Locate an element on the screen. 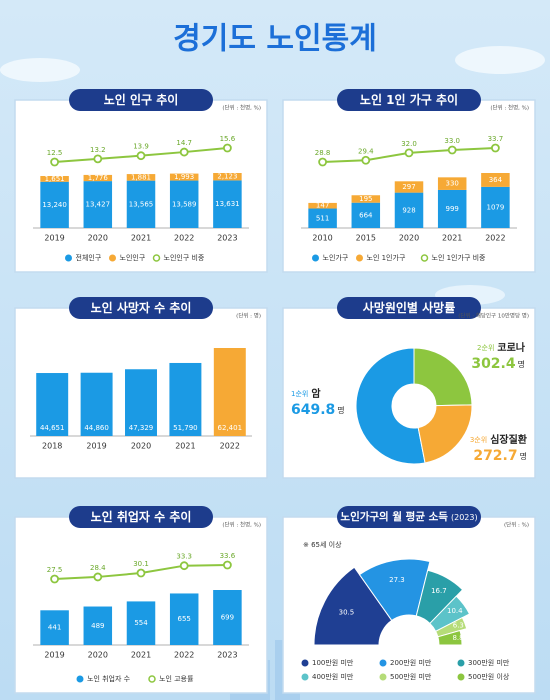 The image size is (550, 700). bar-value-label: 664 is located at coordinates (366, 215).